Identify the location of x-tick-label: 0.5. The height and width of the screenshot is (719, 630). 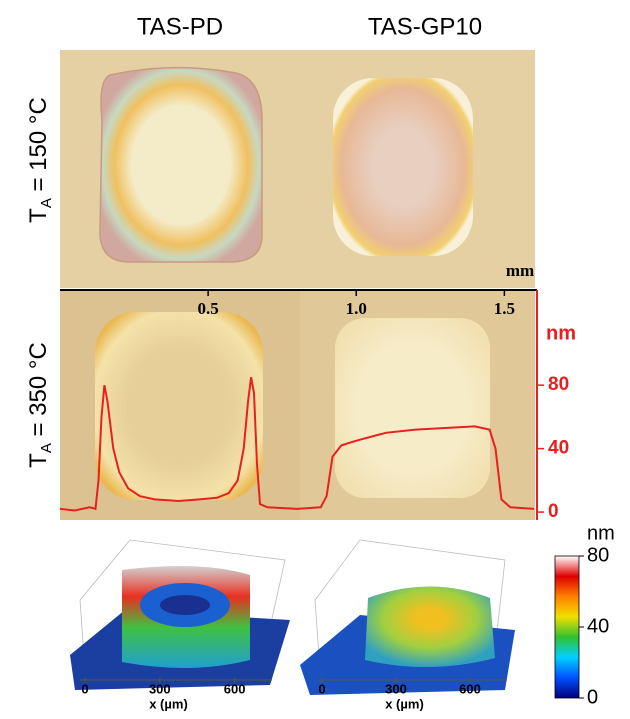
(208, 308).